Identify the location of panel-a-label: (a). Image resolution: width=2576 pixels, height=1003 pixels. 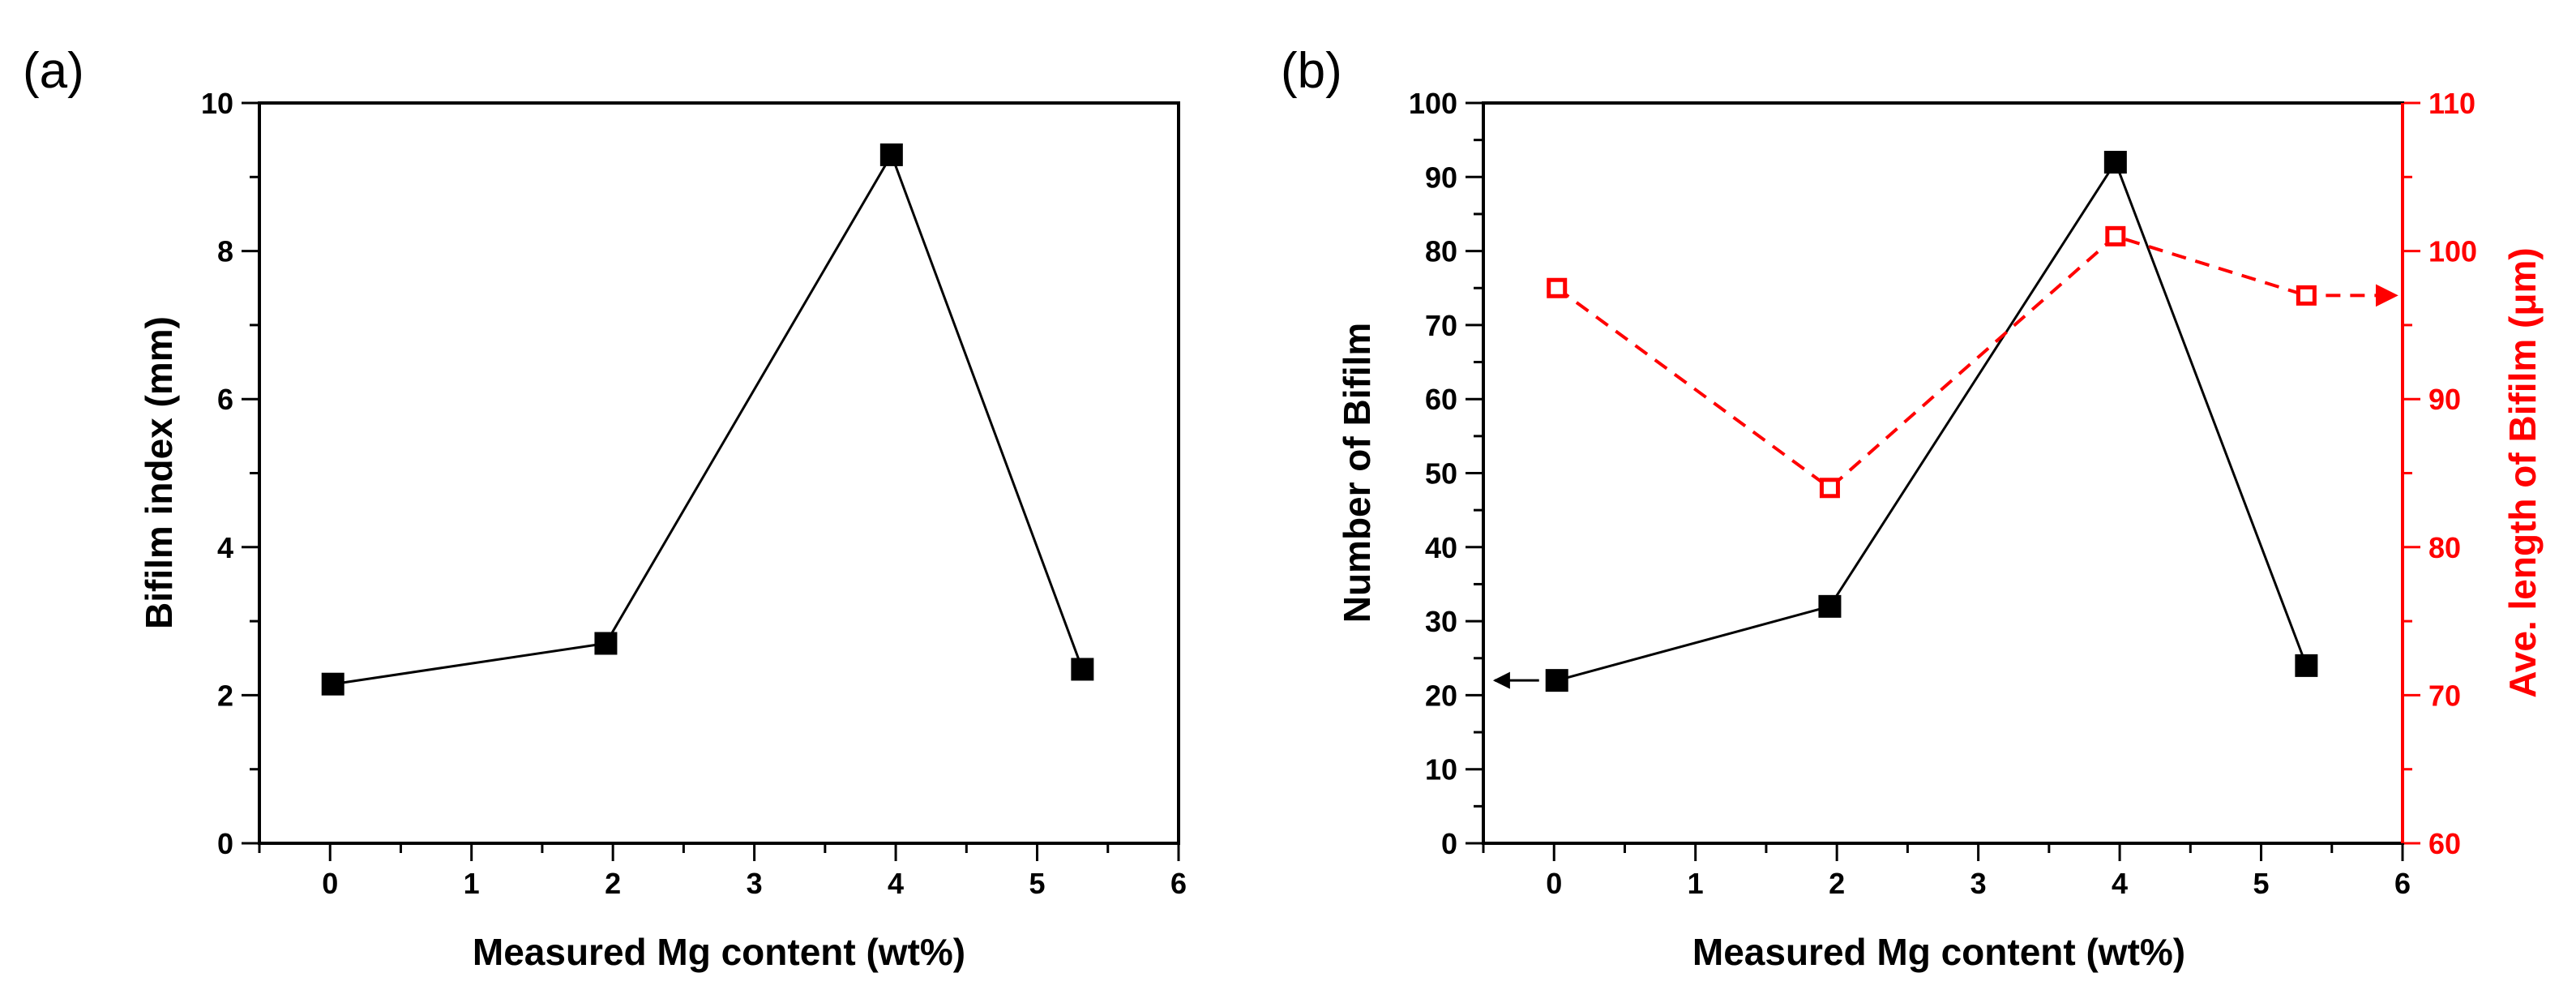
(53, 71).